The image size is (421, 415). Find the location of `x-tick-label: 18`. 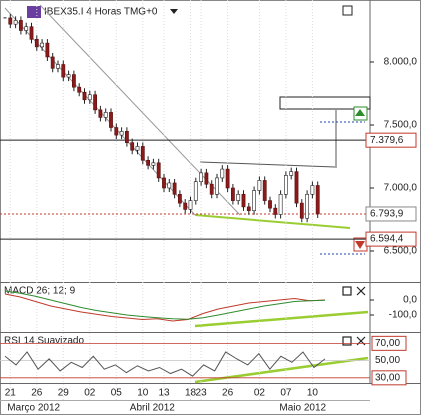

x-tick-label: 18 is located at coordinates (191, 393).